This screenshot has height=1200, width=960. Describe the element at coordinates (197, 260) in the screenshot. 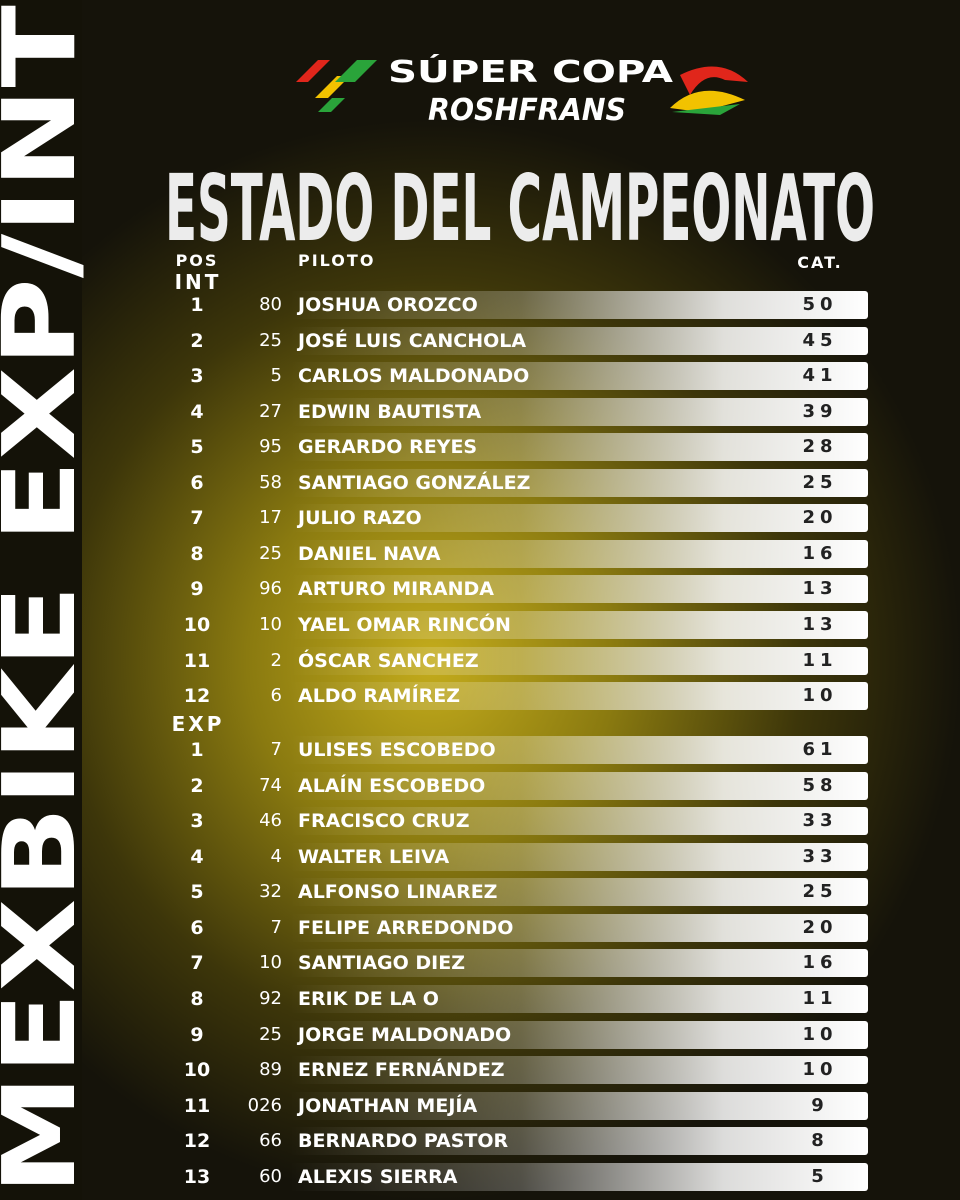

I see `header-pos: POS` at that location.